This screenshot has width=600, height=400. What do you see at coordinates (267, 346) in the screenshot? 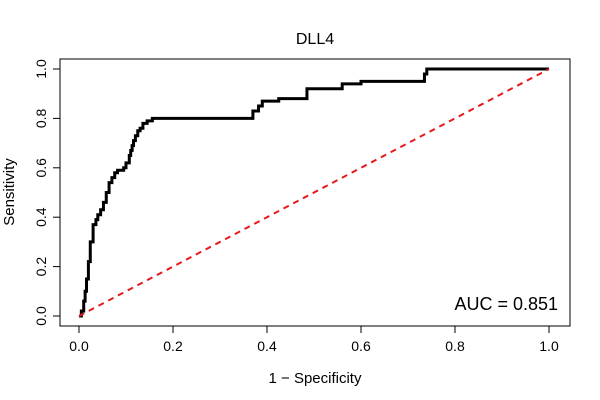
I see `x-tick-label: 0.4` at bounding box center [267, 346].